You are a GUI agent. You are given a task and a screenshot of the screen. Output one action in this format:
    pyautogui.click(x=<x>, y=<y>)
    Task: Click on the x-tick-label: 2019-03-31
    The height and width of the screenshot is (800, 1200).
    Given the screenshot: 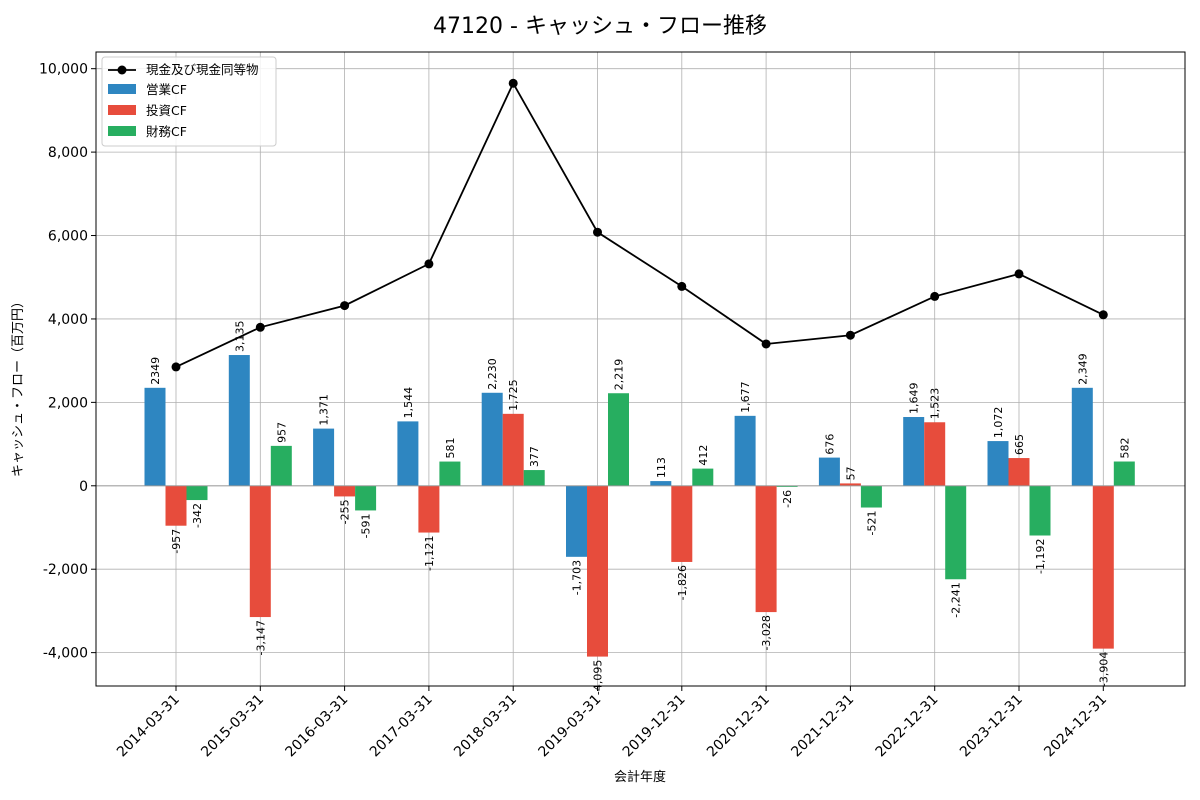 What is the action you would take?
    pyautogui.click(x=569, y=726)
    